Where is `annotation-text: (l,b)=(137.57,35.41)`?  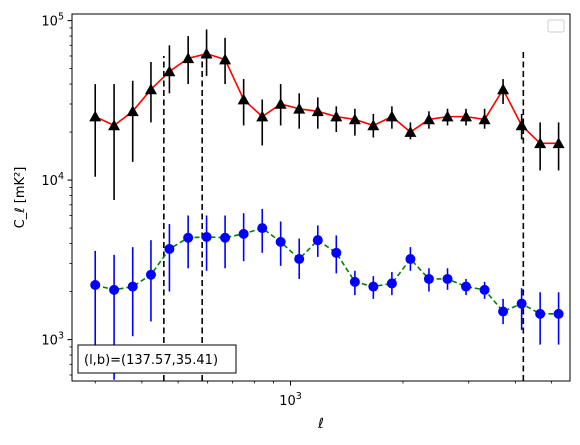 annotation-text: (l,b)=(137.57,35.41) is located at coordinates (151, 360).